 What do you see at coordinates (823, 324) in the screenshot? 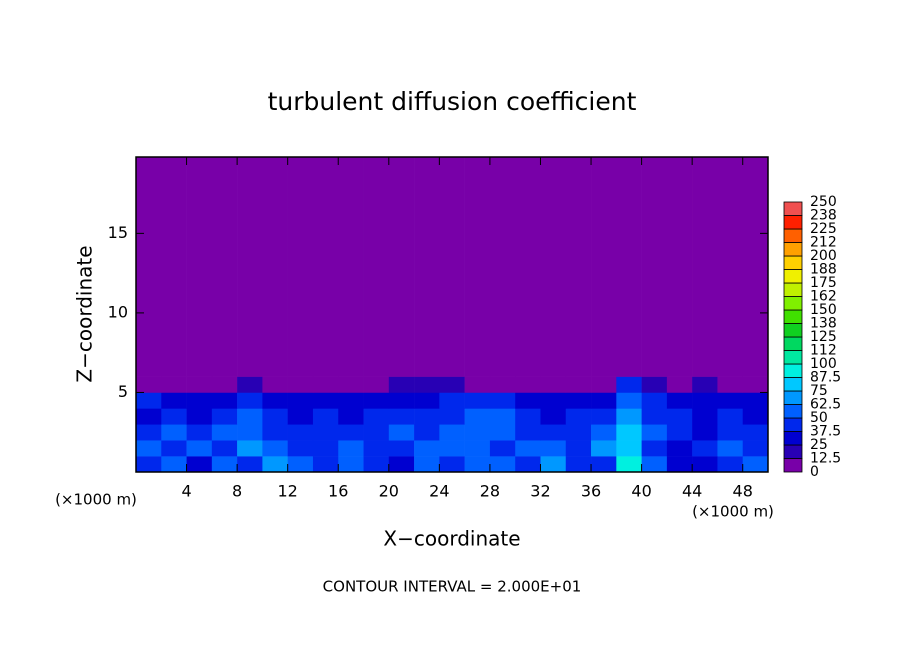
I see `colorbar-label: 138` at bounding box center [823, 324].